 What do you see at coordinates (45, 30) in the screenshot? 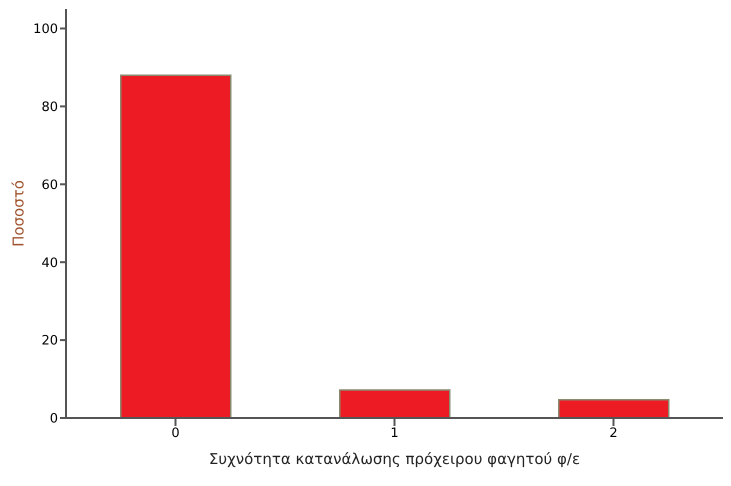
I see `y-tick-label: 100` at bounding box center [45, 30].